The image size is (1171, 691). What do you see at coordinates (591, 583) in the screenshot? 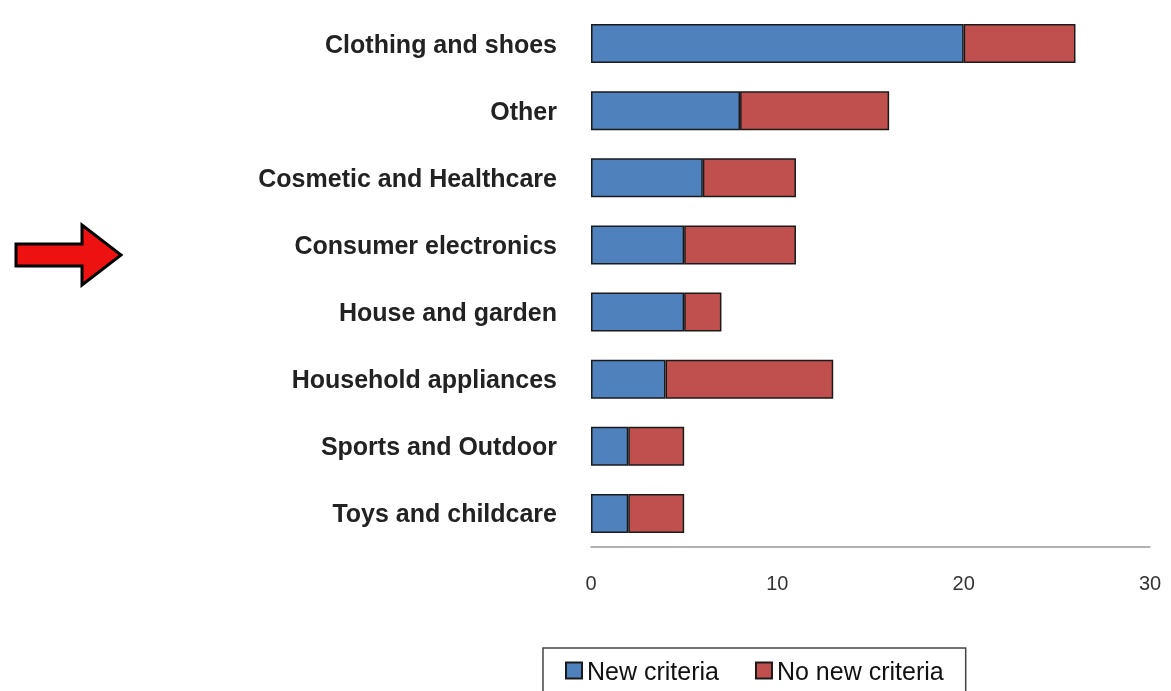
I see `x-tick-label: 0` at bounding box center [591, 583].